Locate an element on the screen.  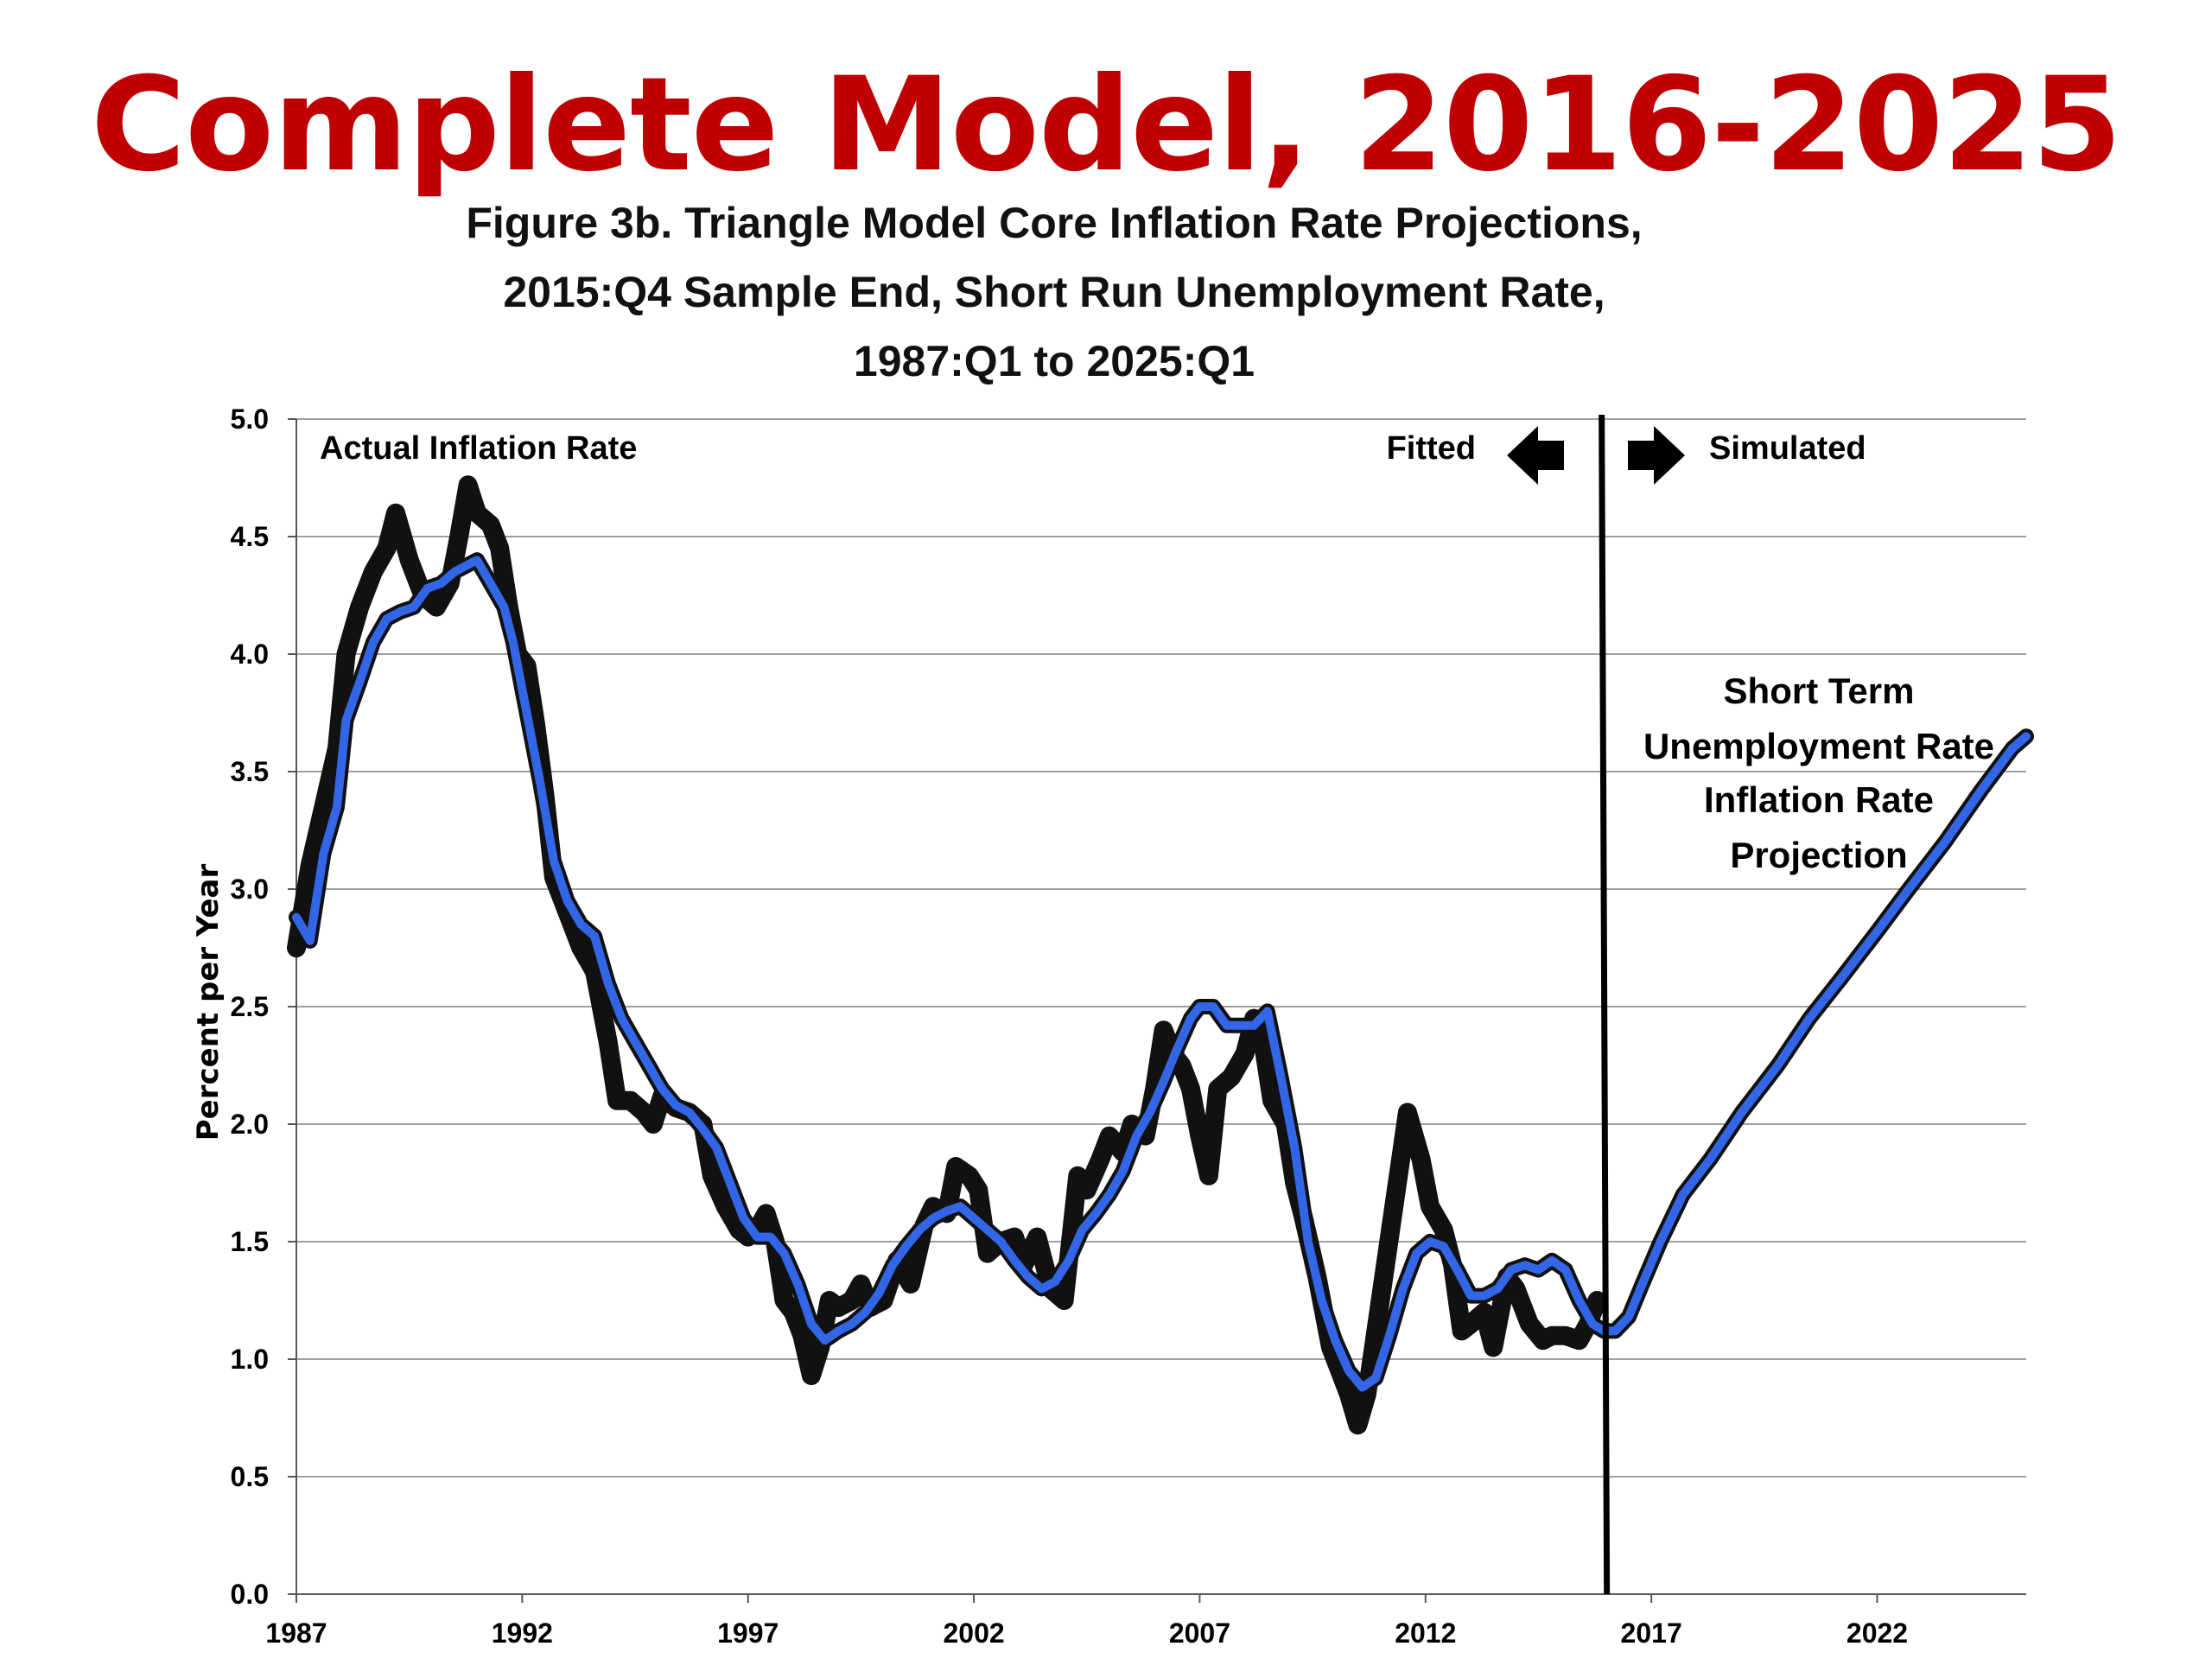
y-tick-label: 1.0 is located at coordinates (250, 1359).